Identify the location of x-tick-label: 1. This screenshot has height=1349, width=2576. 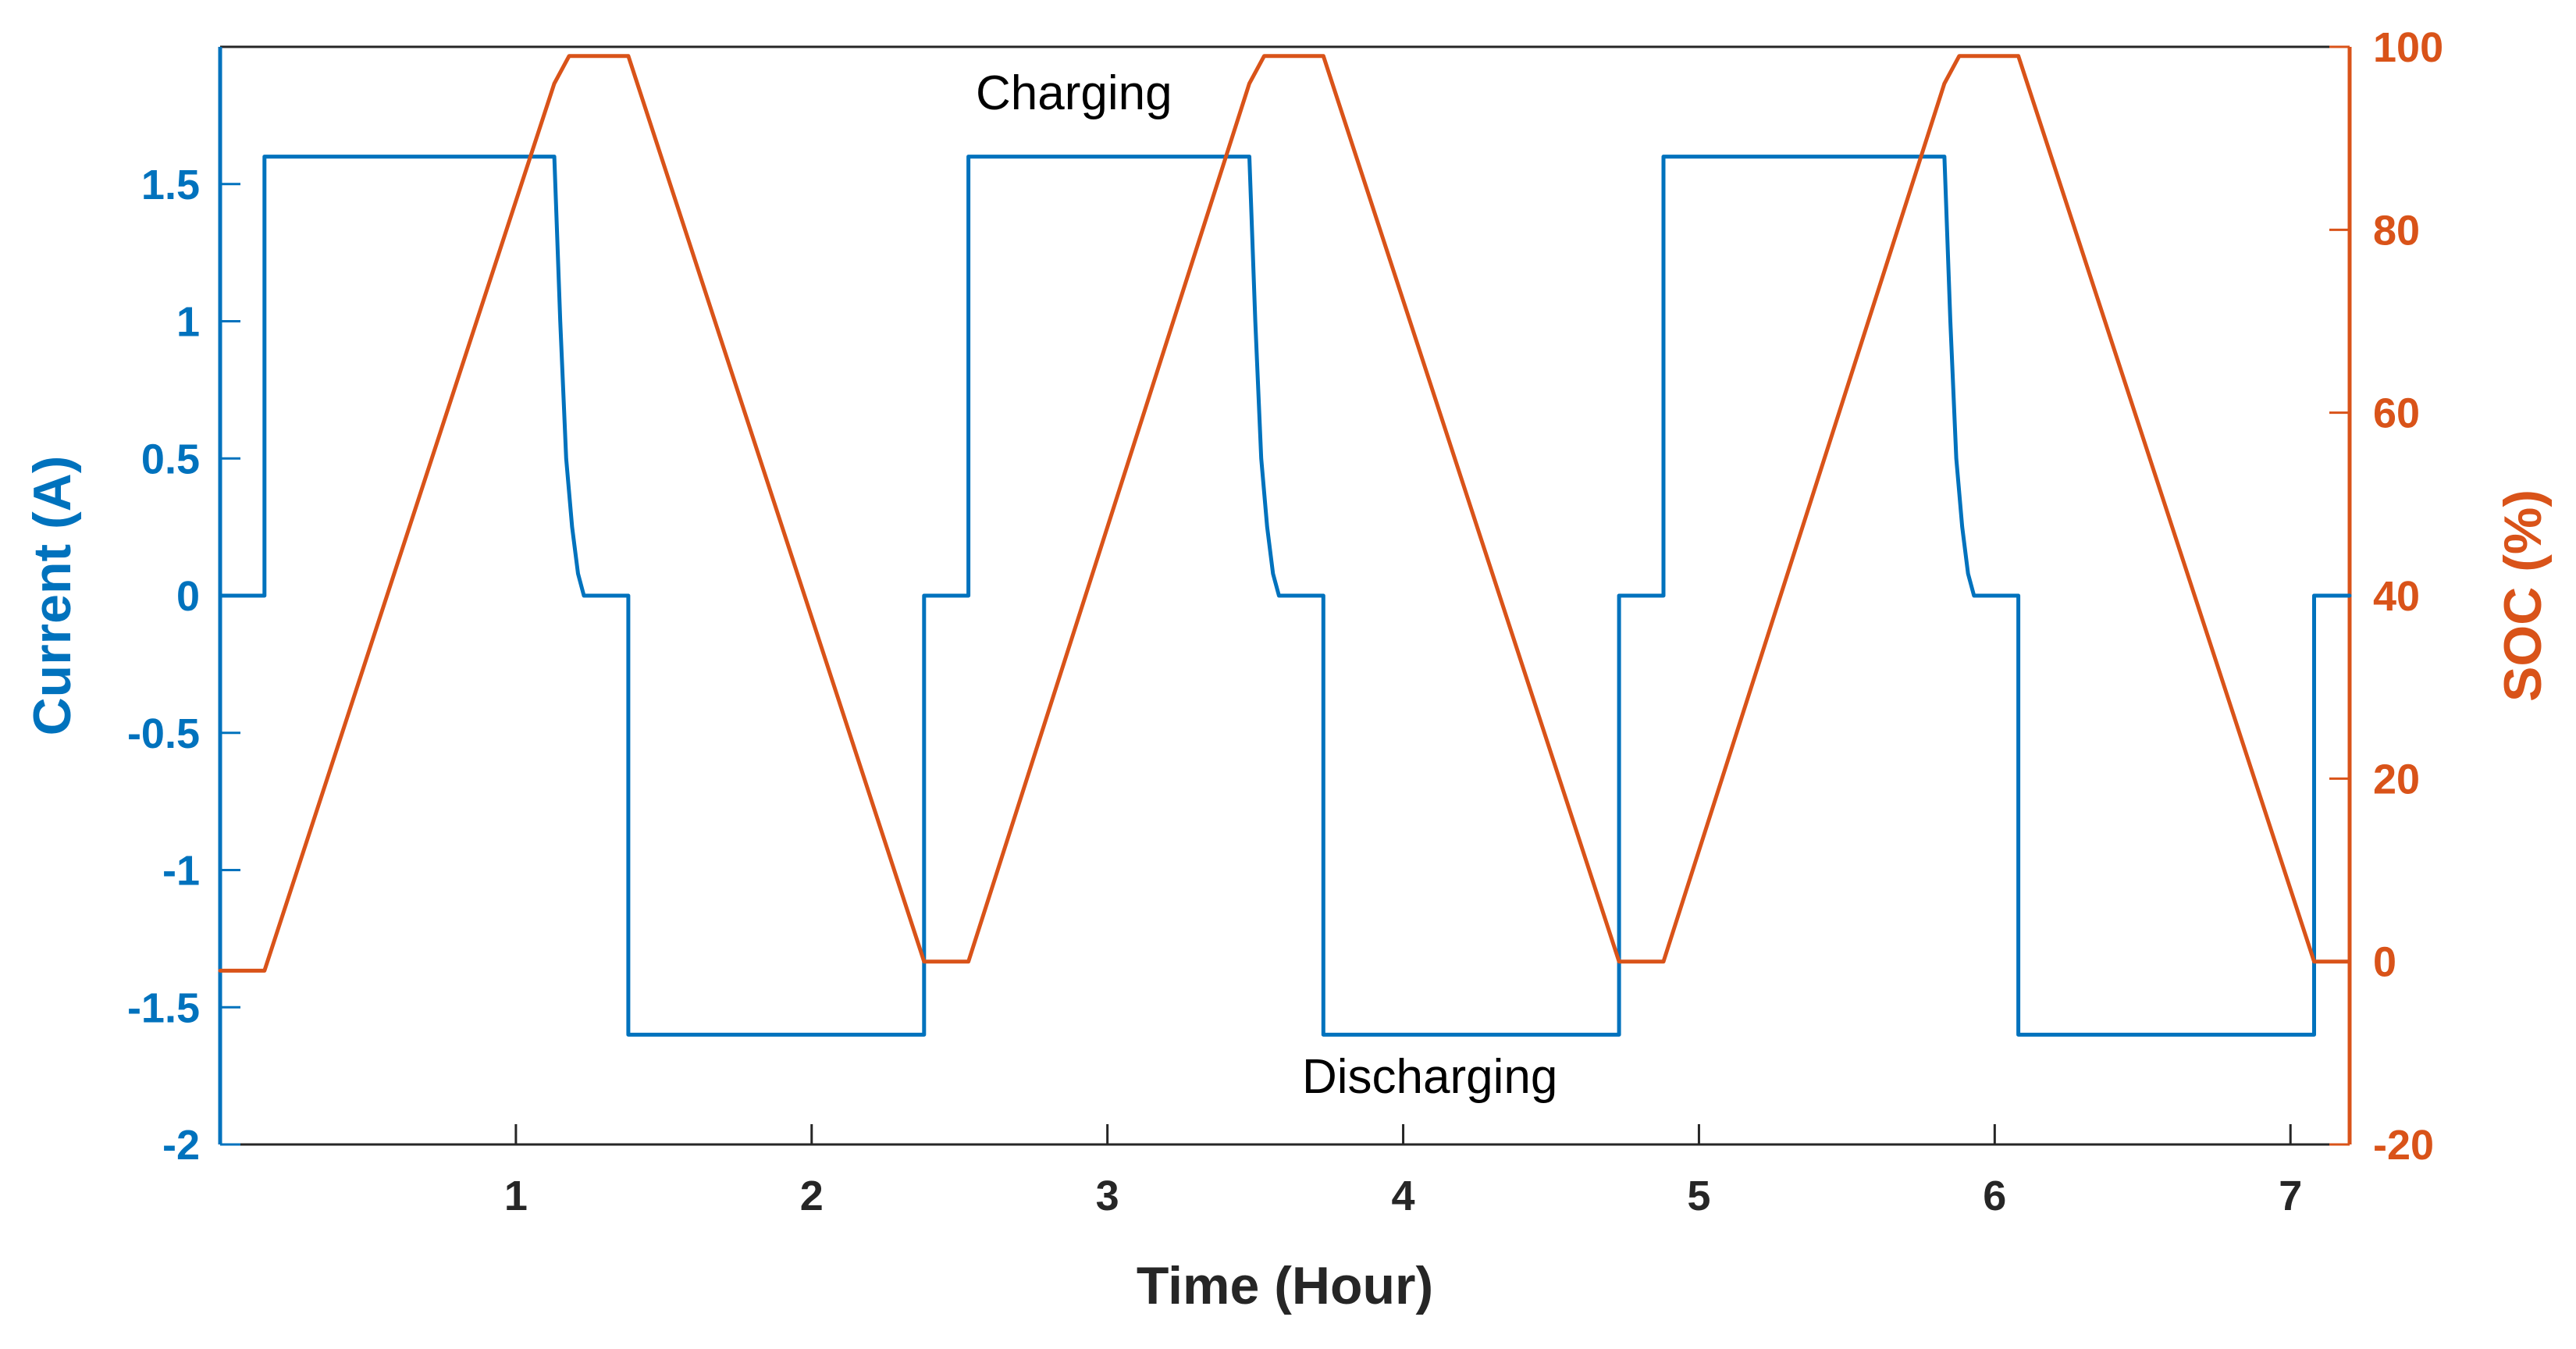
(516, 1196).